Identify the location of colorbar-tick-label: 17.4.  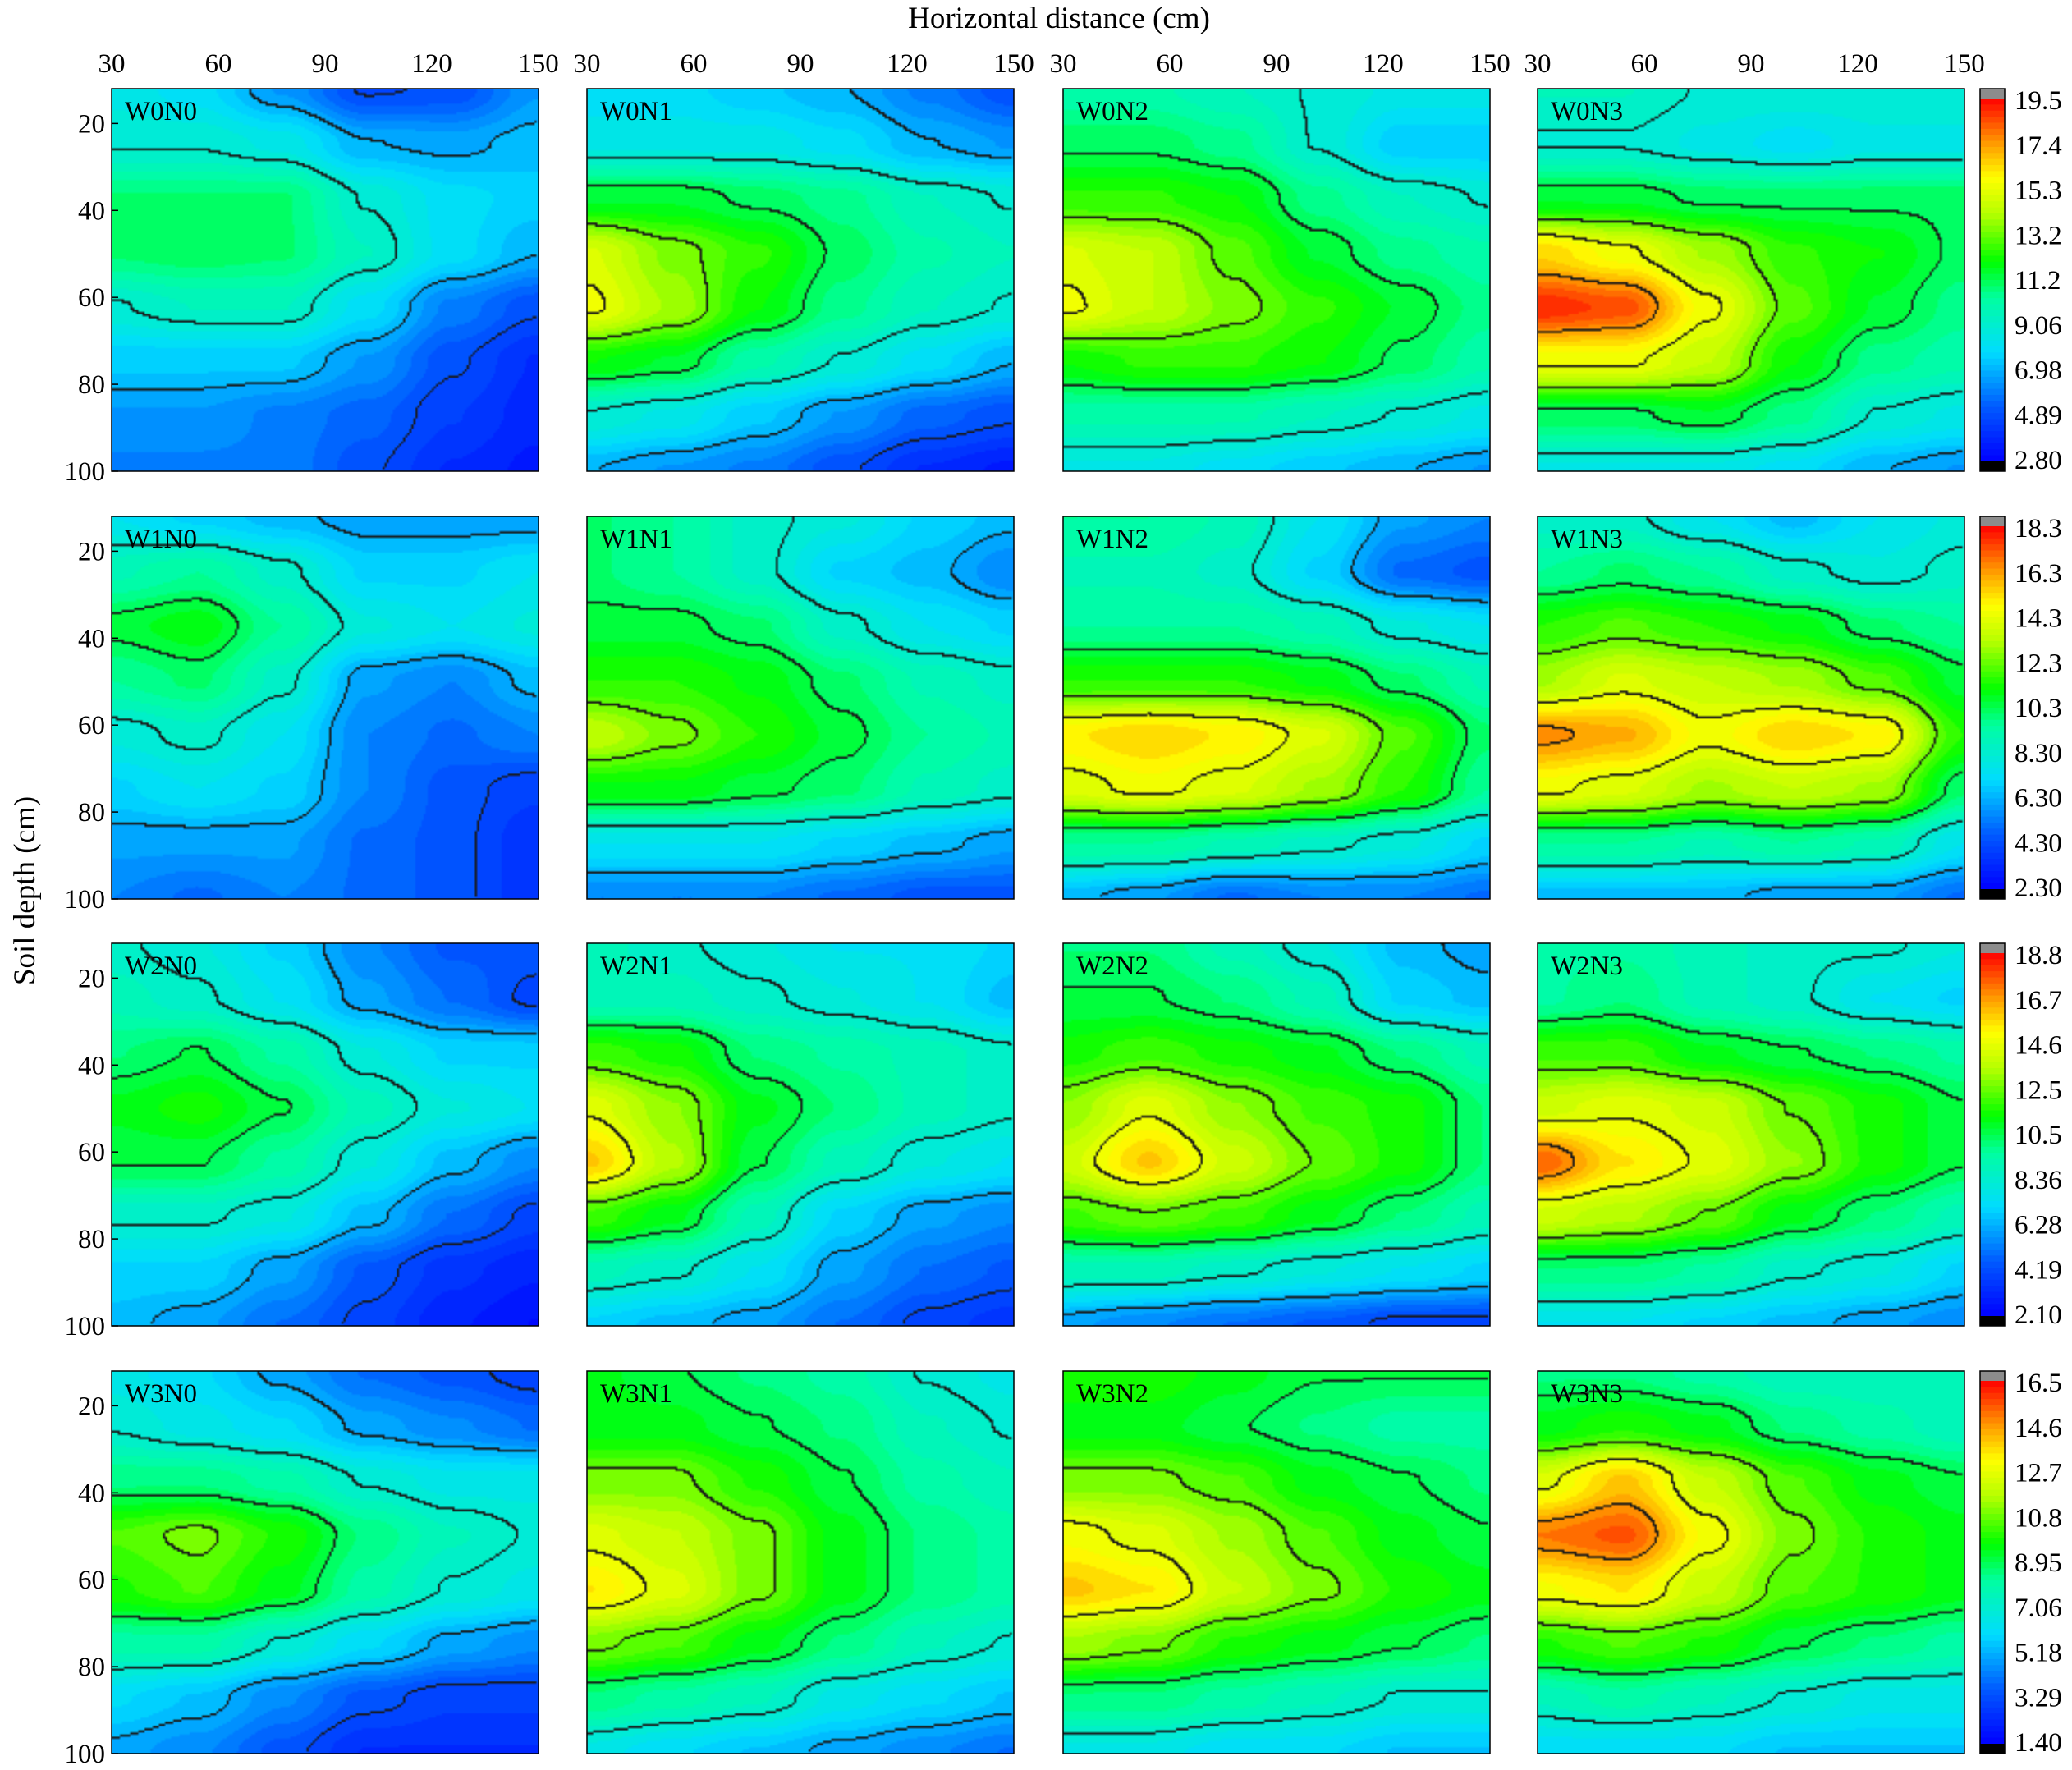
(2038, 146).